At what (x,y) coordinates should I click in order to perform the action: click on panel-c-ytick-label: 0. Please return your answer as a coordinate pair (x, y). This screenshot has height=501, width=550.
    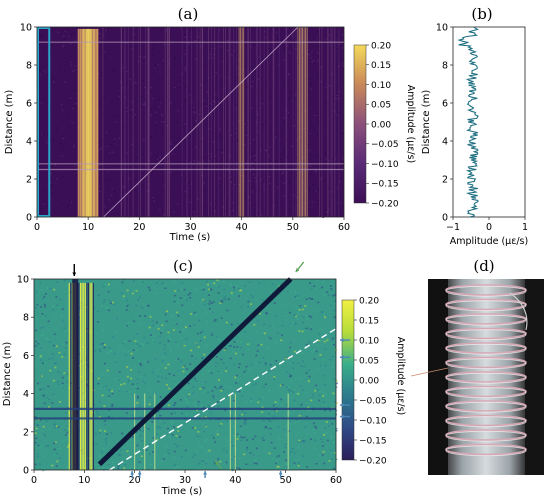
    Looking at the image, I should click on (26, 471).